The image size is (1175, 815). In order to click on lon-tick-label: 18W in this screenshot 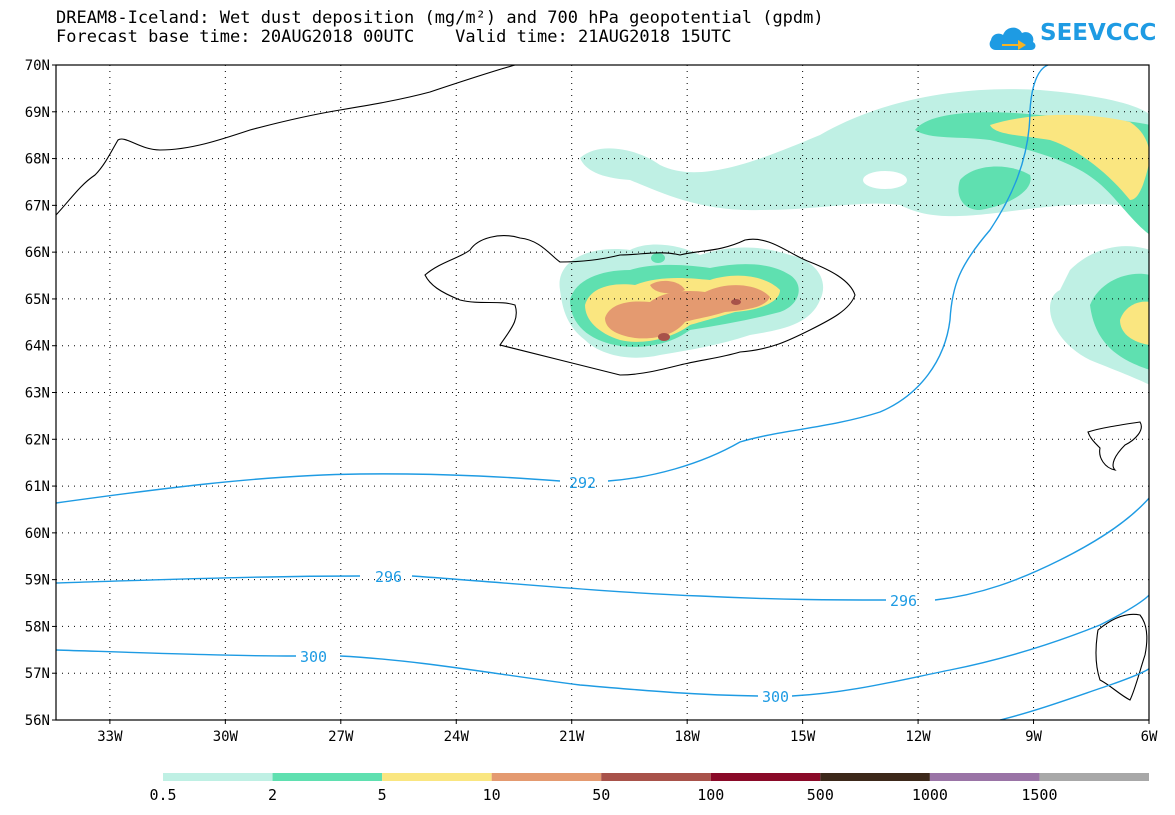, I will do `click(688, 737)`.